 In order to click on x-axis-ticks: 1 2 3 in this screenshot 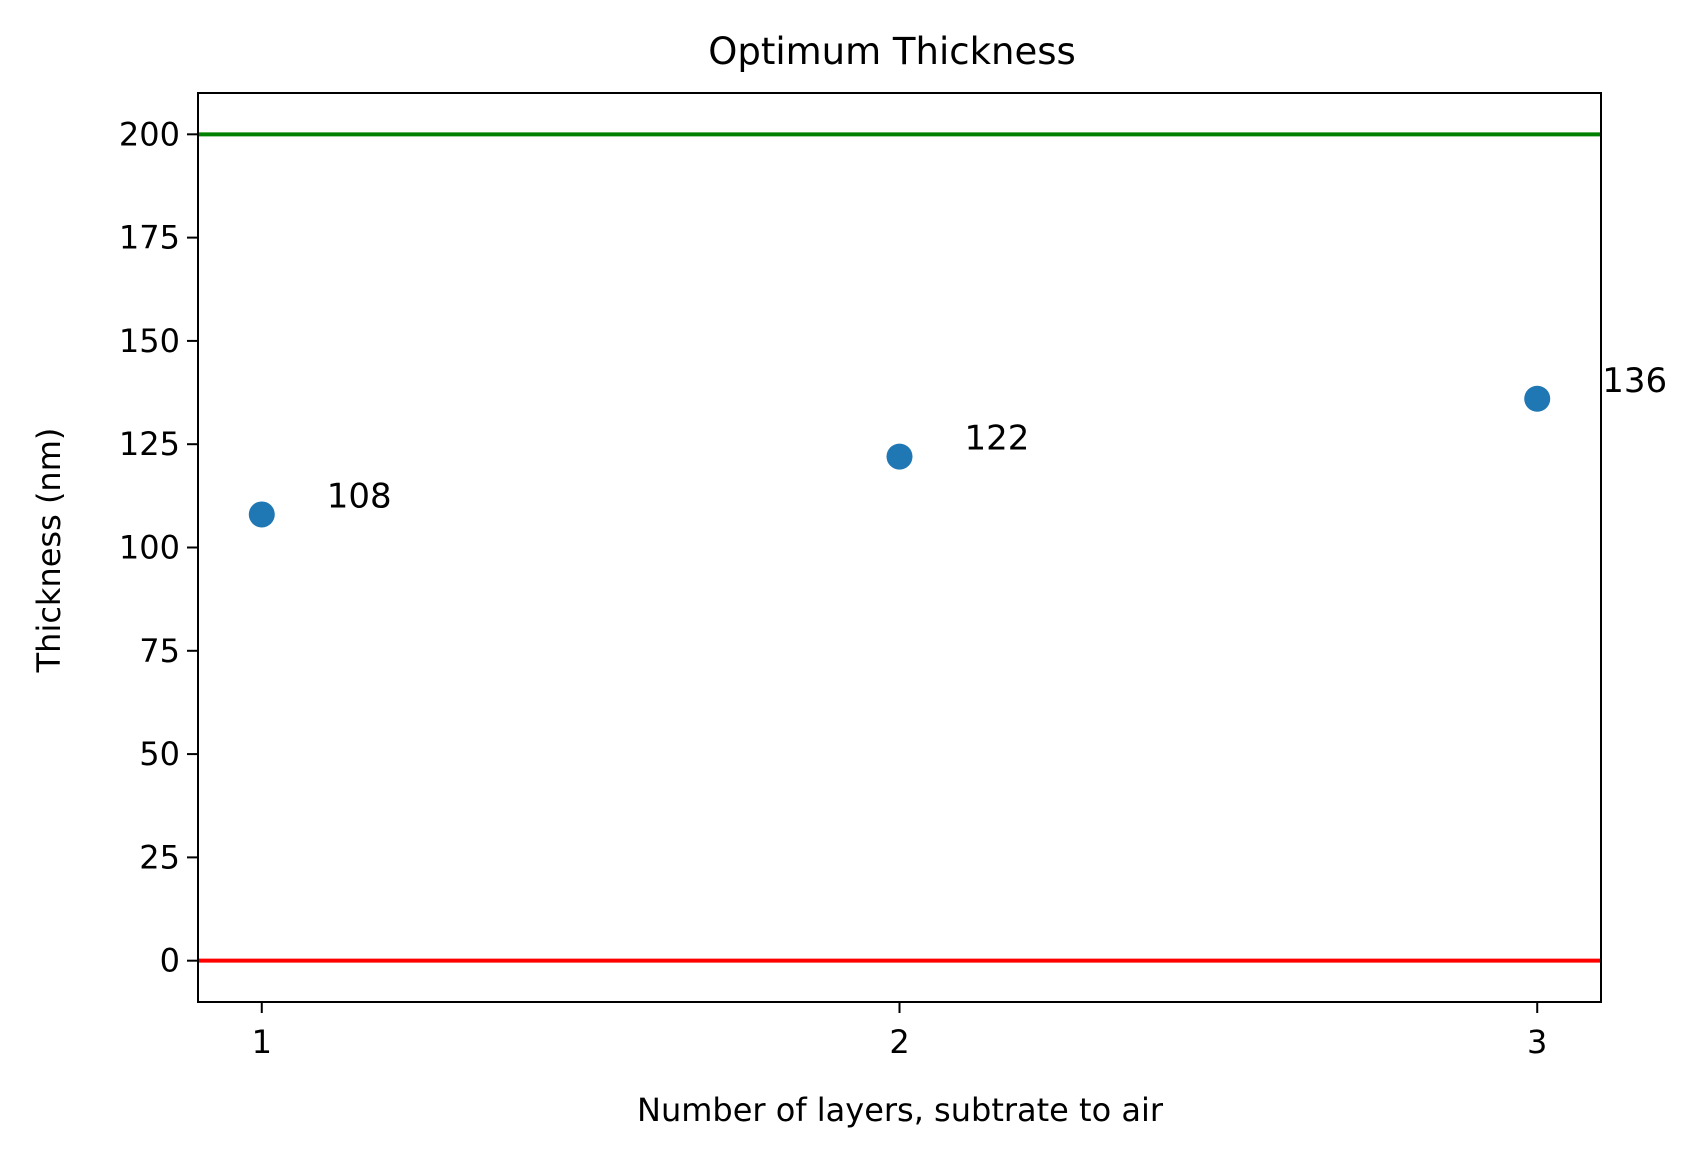, I will do `click(899, 1031)`.